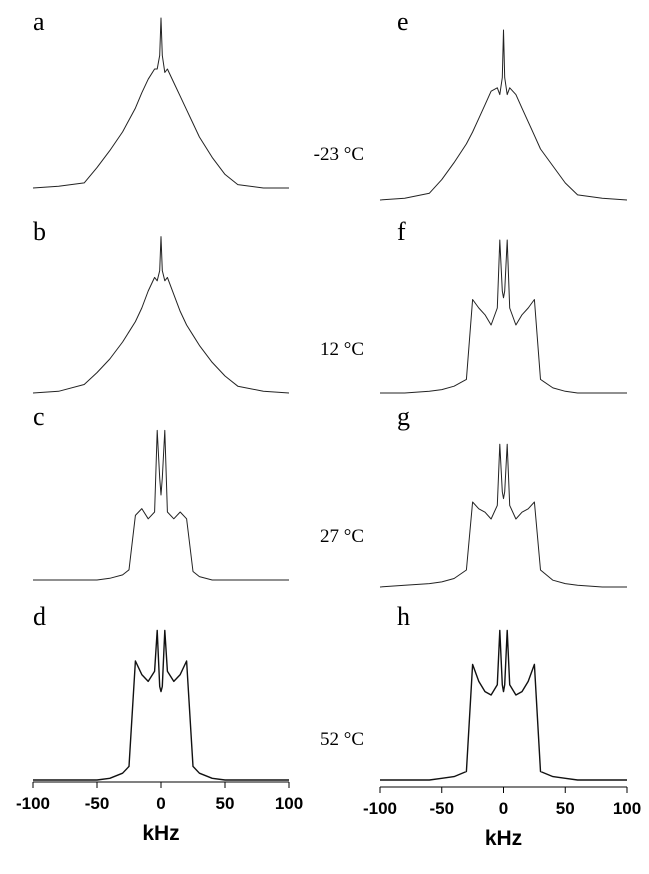 The width and height of the screenshot is (649, 874). Describe the element at coordinates (401, 231) in the screenshot. I see `panel-label: f` at that location.